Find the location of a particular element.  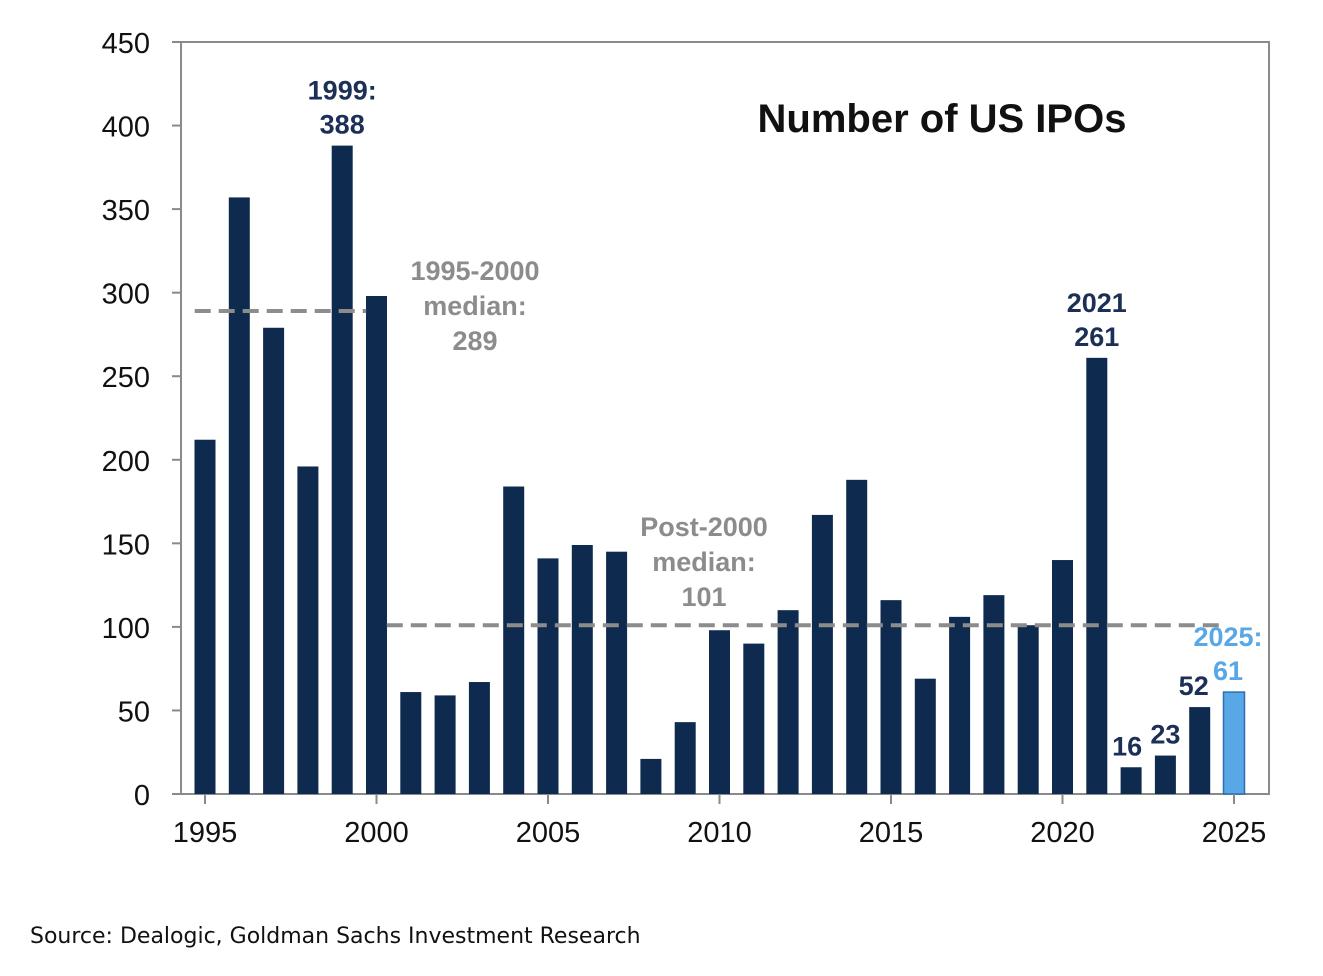

bar-1998 is located at coordinates (308, 630).